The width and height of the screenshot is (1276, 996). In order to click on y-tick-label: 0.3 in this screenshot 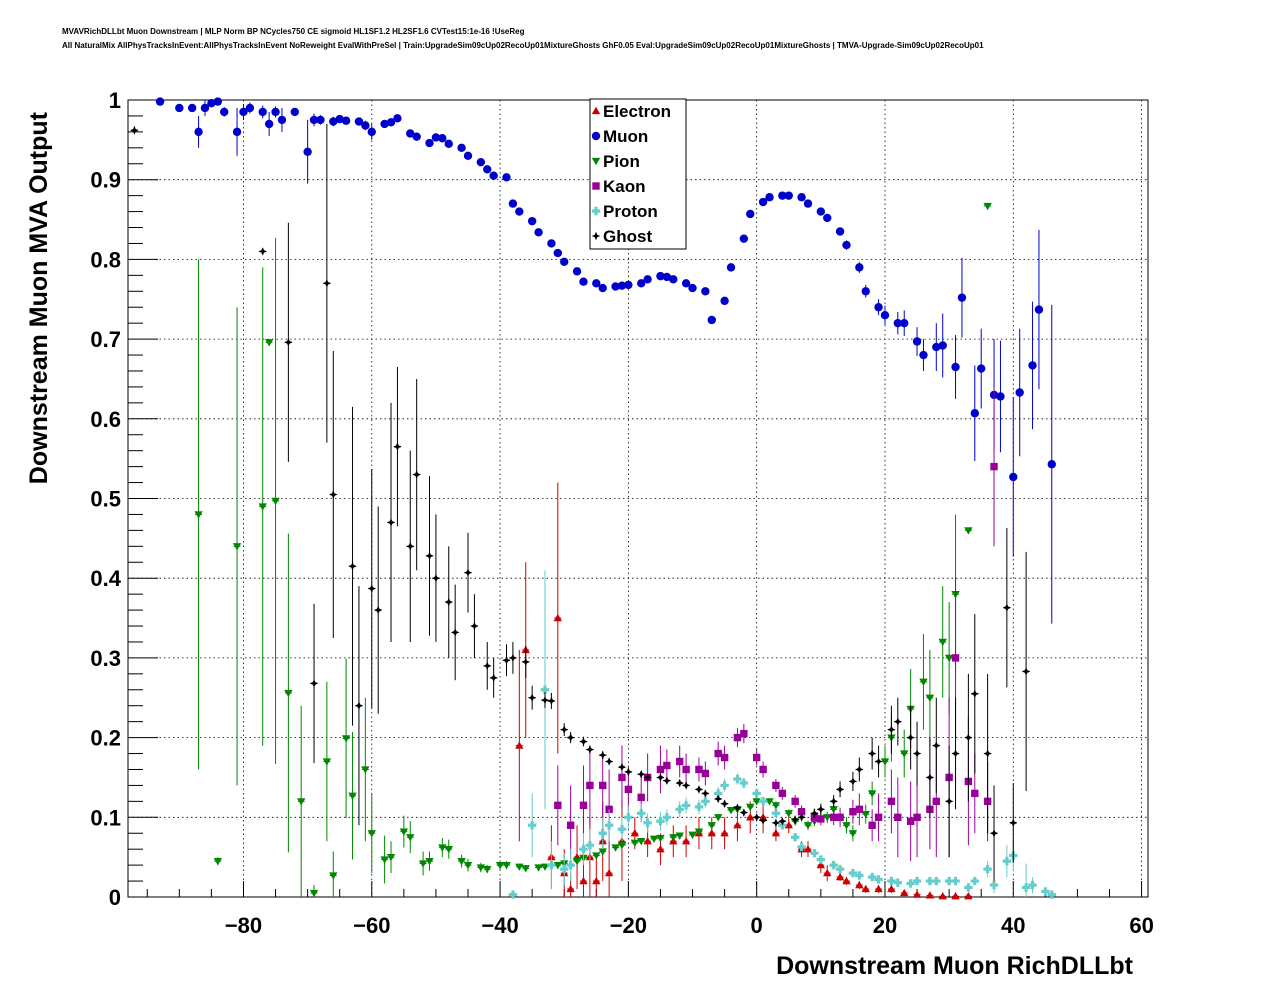, I will do `click(105, 658)`.